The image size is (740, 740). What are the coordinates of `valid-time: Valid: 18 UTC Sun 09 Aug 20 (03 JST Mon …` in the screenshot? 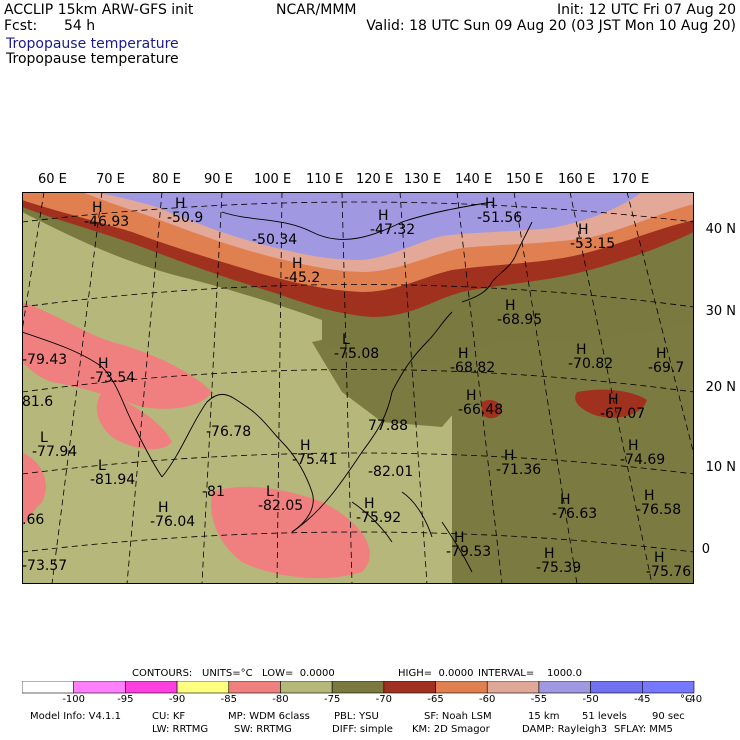 It's located at (551, 26).